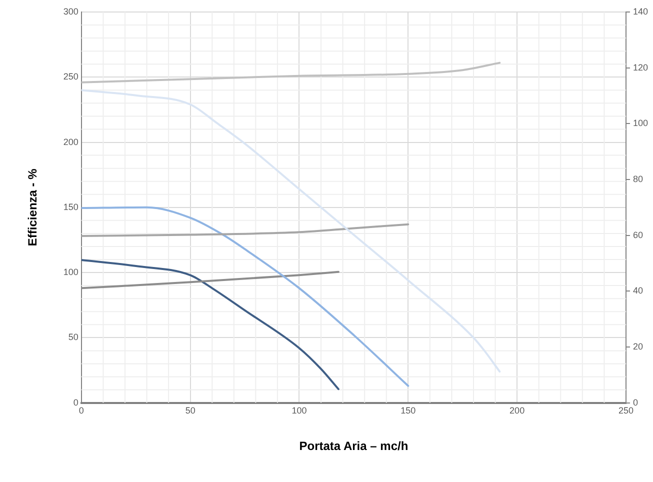  Describe the element at coordinates (640, 67) in the screenshot. I see `y2-tick-label: 120` at that location.